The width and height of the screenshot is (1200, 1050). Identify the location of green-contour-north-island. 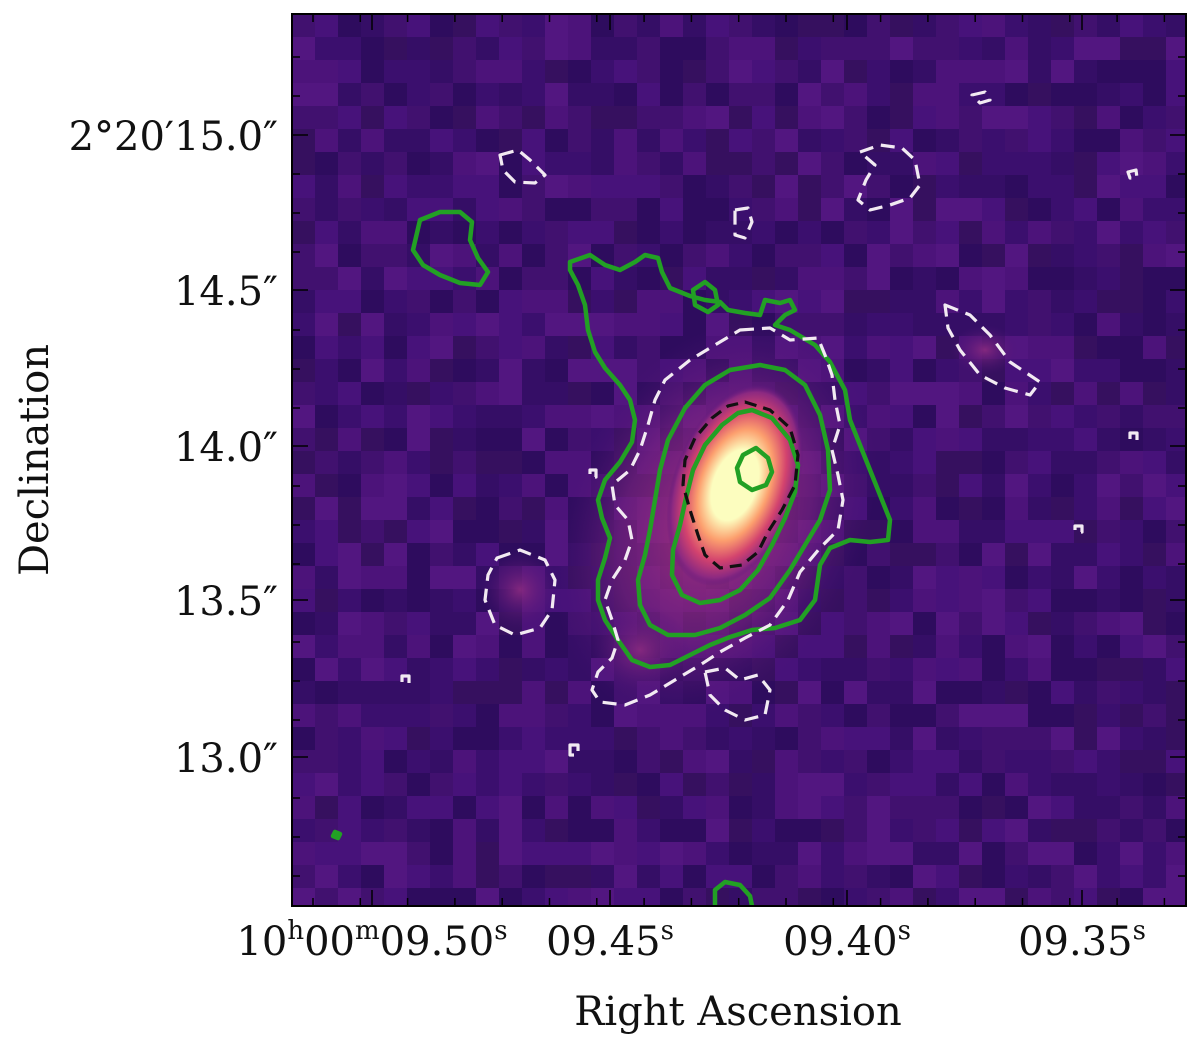
(450, 248).